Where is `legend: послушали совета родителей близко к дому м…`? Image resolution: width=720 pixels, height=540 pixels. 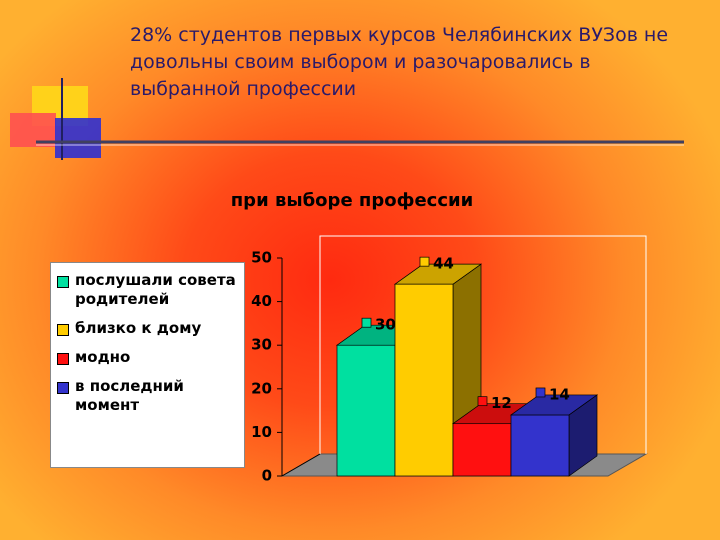 legend: послушали совета родителей близко к дому м… is located at coordinates (147, 365).